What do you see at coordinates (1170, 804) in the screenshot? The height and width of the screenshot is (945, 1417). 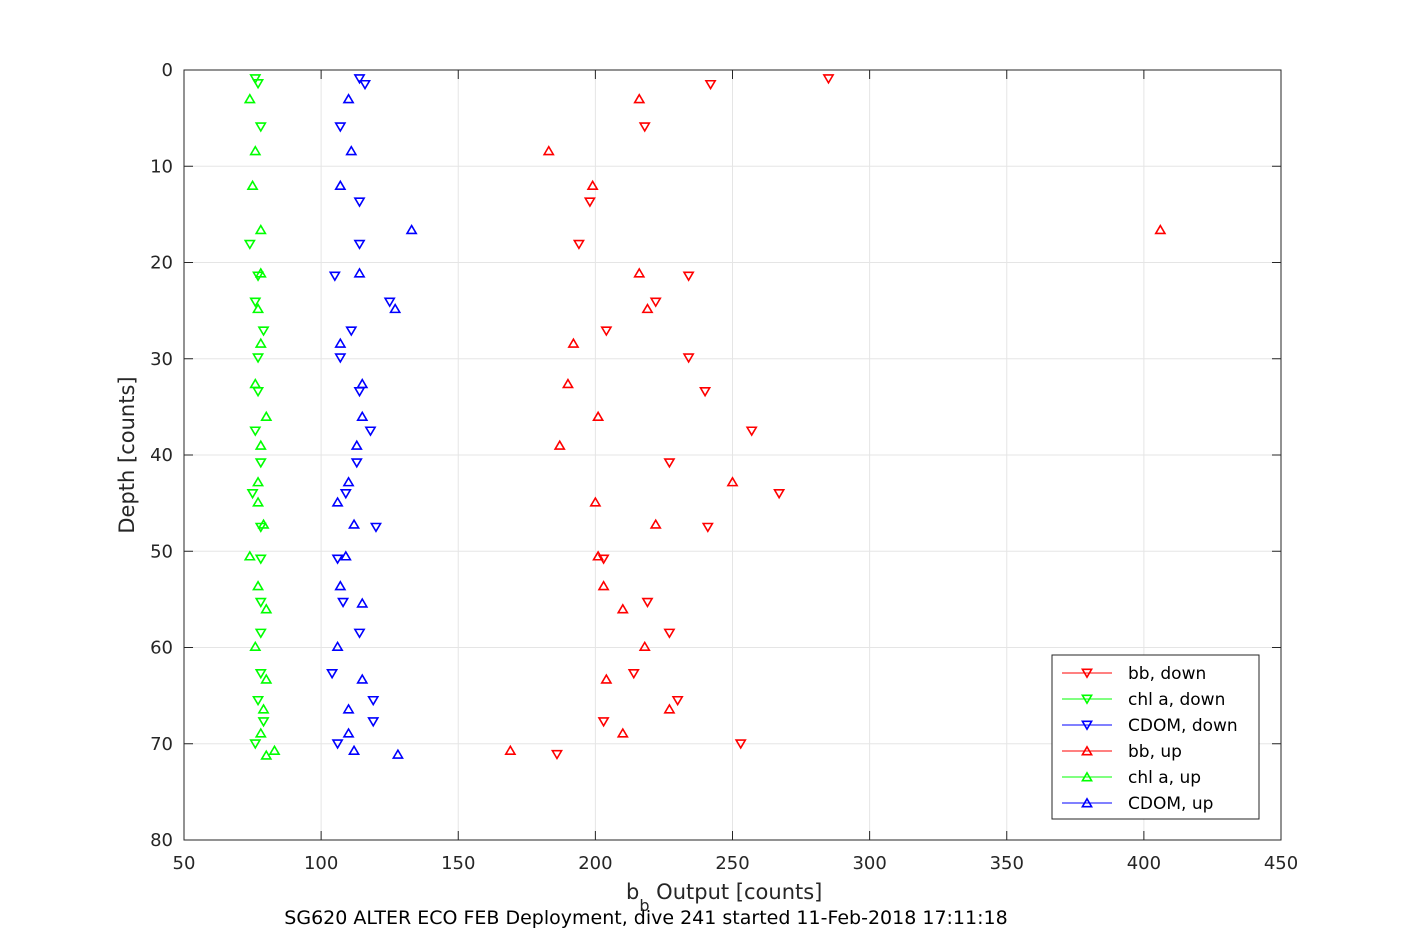 I see `legend-label: CDOM, up` at bounding box center [1170, 804].